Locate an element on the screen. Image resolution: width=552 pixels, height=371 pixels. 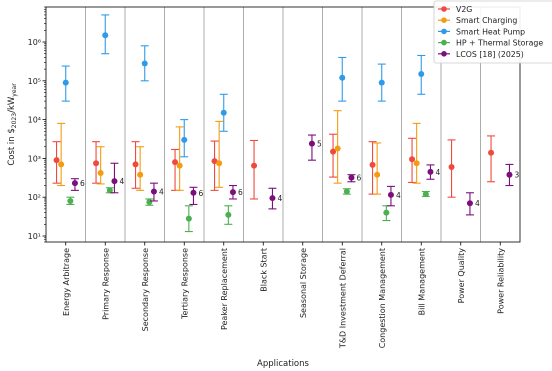
legend-label: Smart Charging is located at coordinates (486, 20).